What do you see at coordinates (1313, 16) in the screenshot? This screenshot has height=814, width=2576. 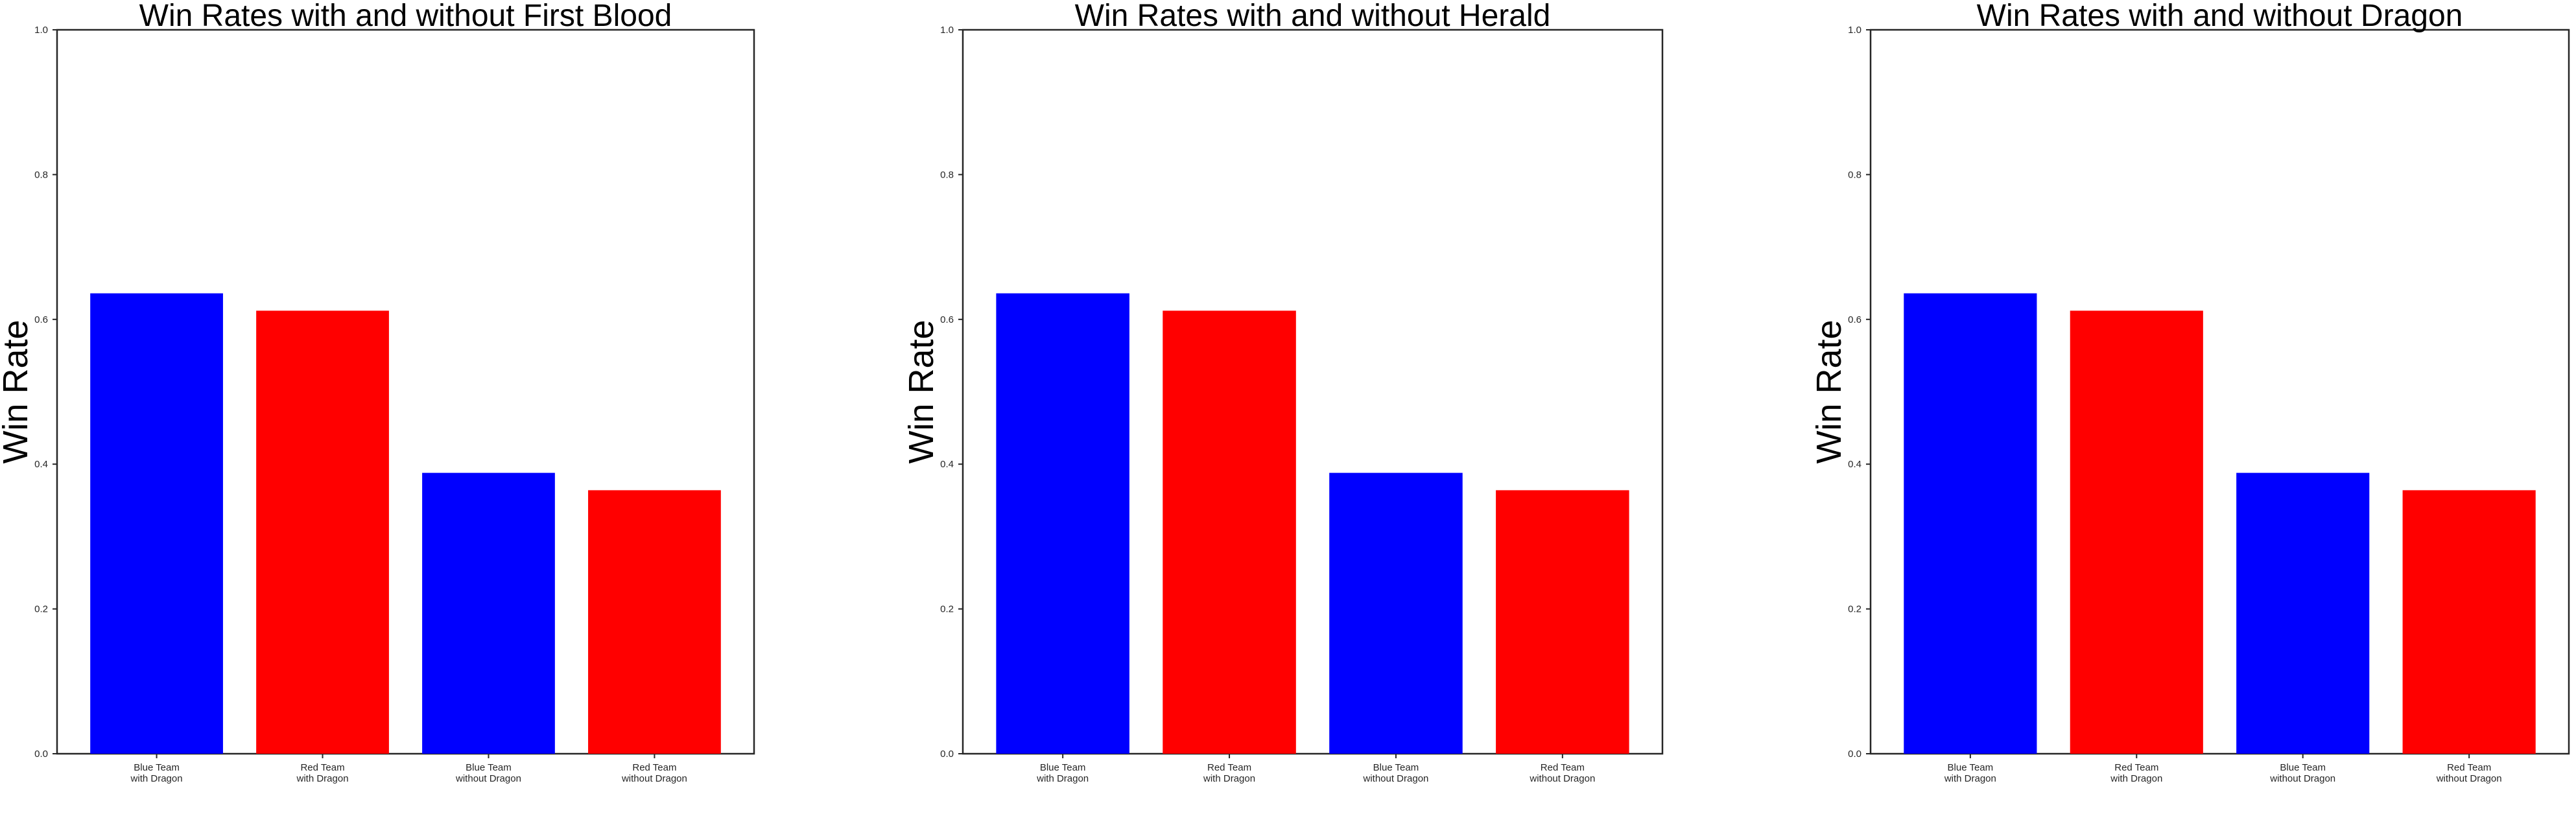 I see `chart-title: Win Rates with and without Herald` at bounding box center [1313, 16].